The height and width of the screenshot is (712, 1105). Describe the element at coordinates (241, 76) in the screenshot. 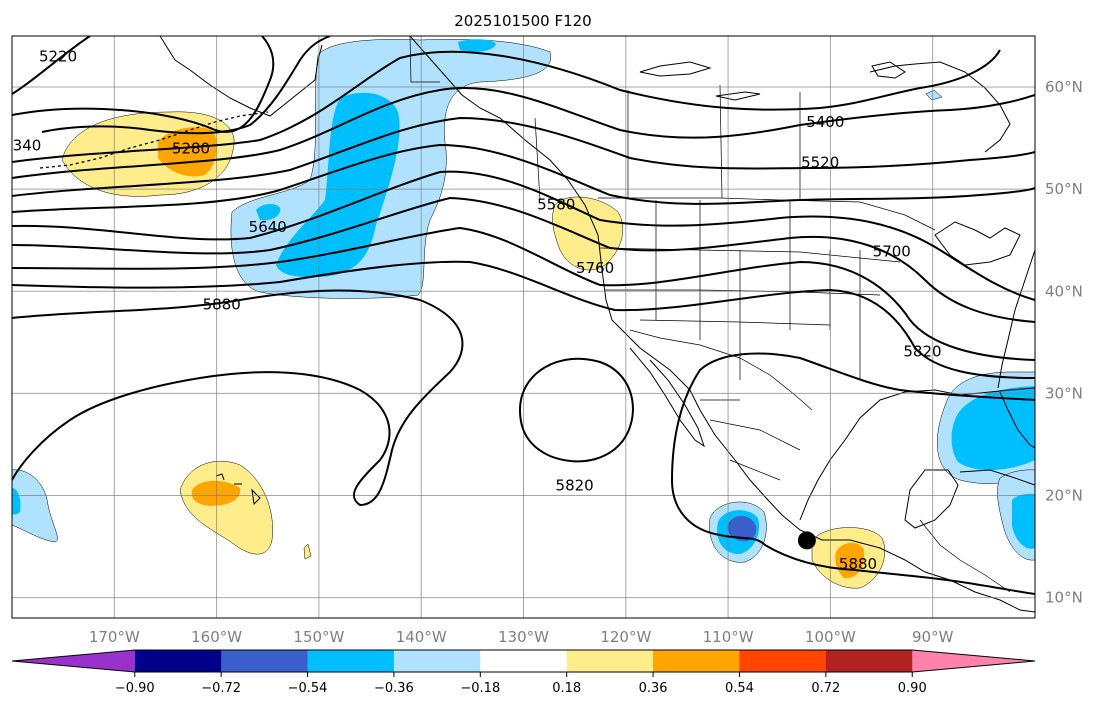

I see `coast-alaska-west` at that location.